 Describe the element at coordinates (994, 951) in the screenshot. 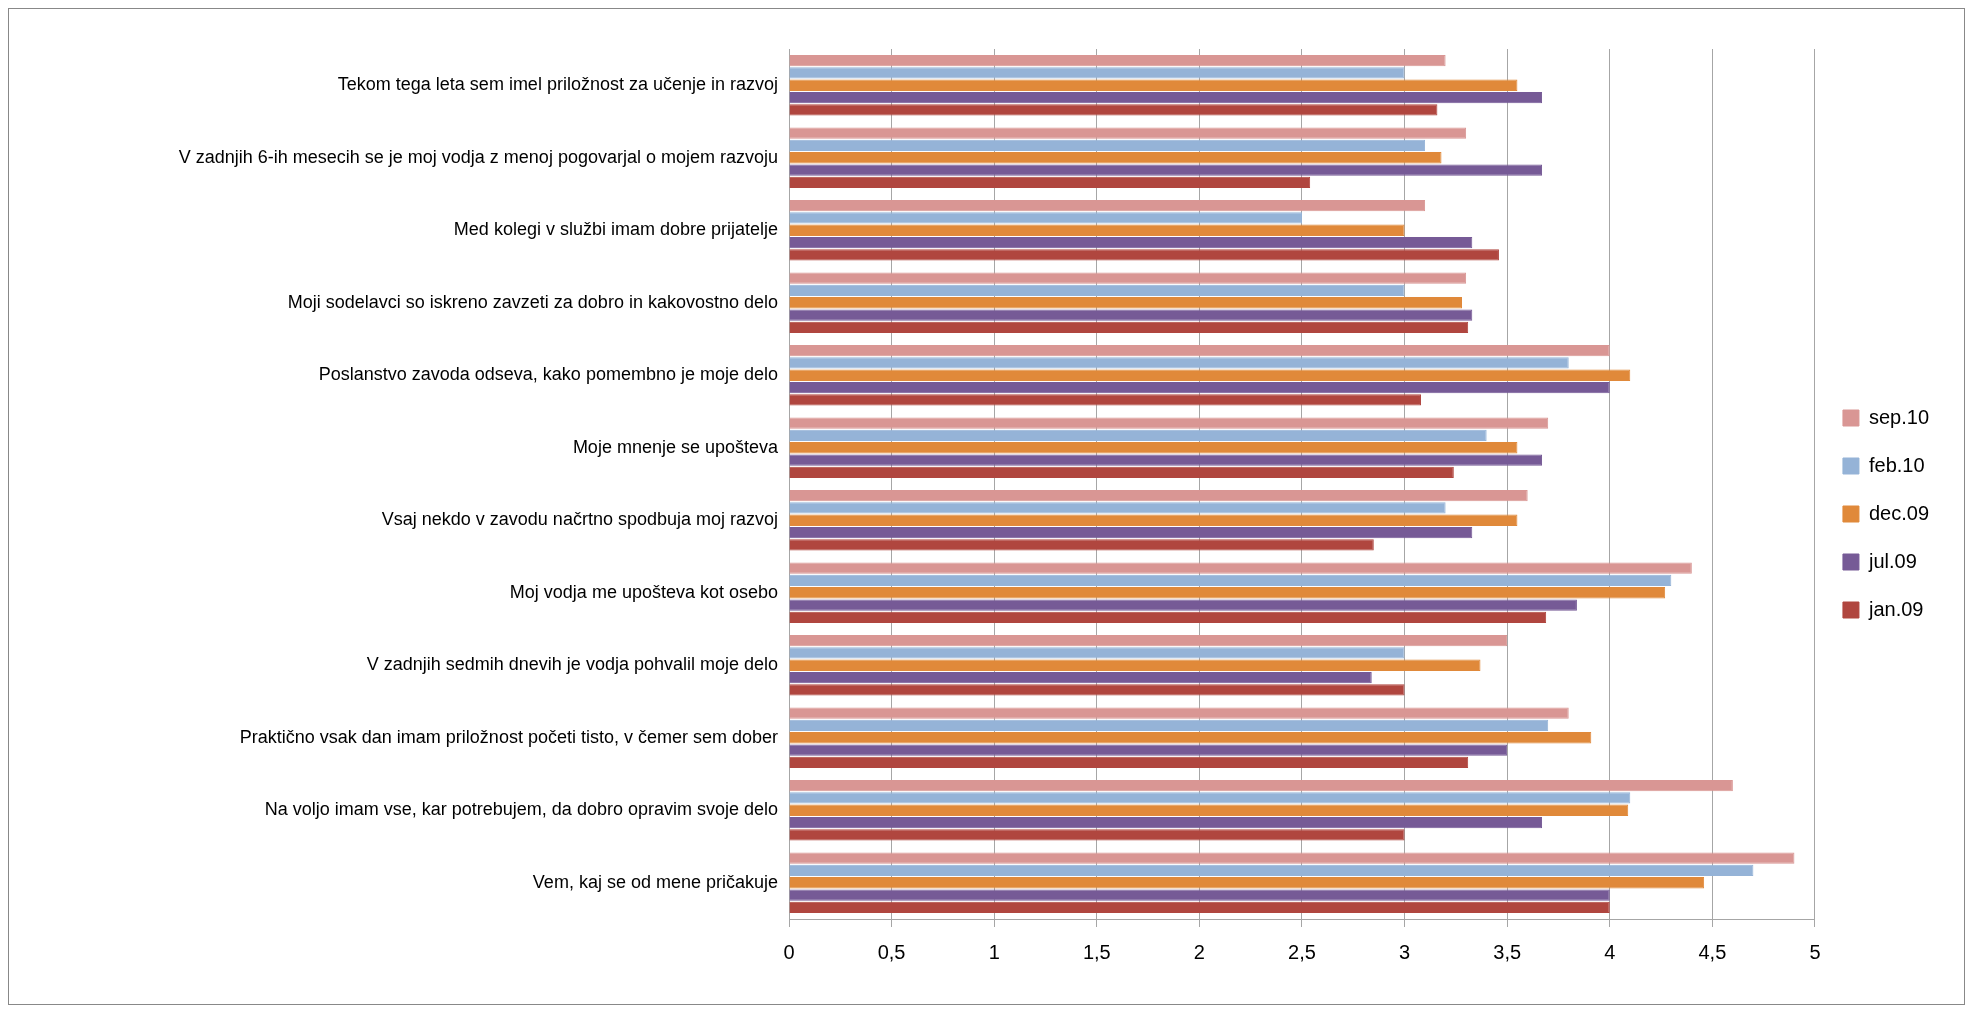

I see `x-tick-label: 1` at that location.